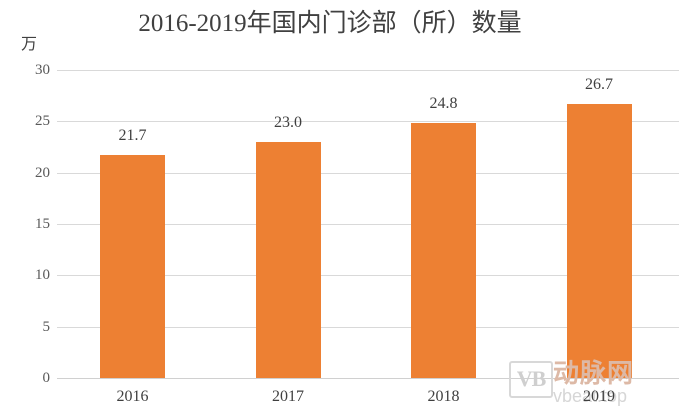 The image size is (679, 416). What do you see at coordinates (443, 396) in the screenshot?
I see `x-axis-tick-label: 2018` at bounding box center [443, 396].